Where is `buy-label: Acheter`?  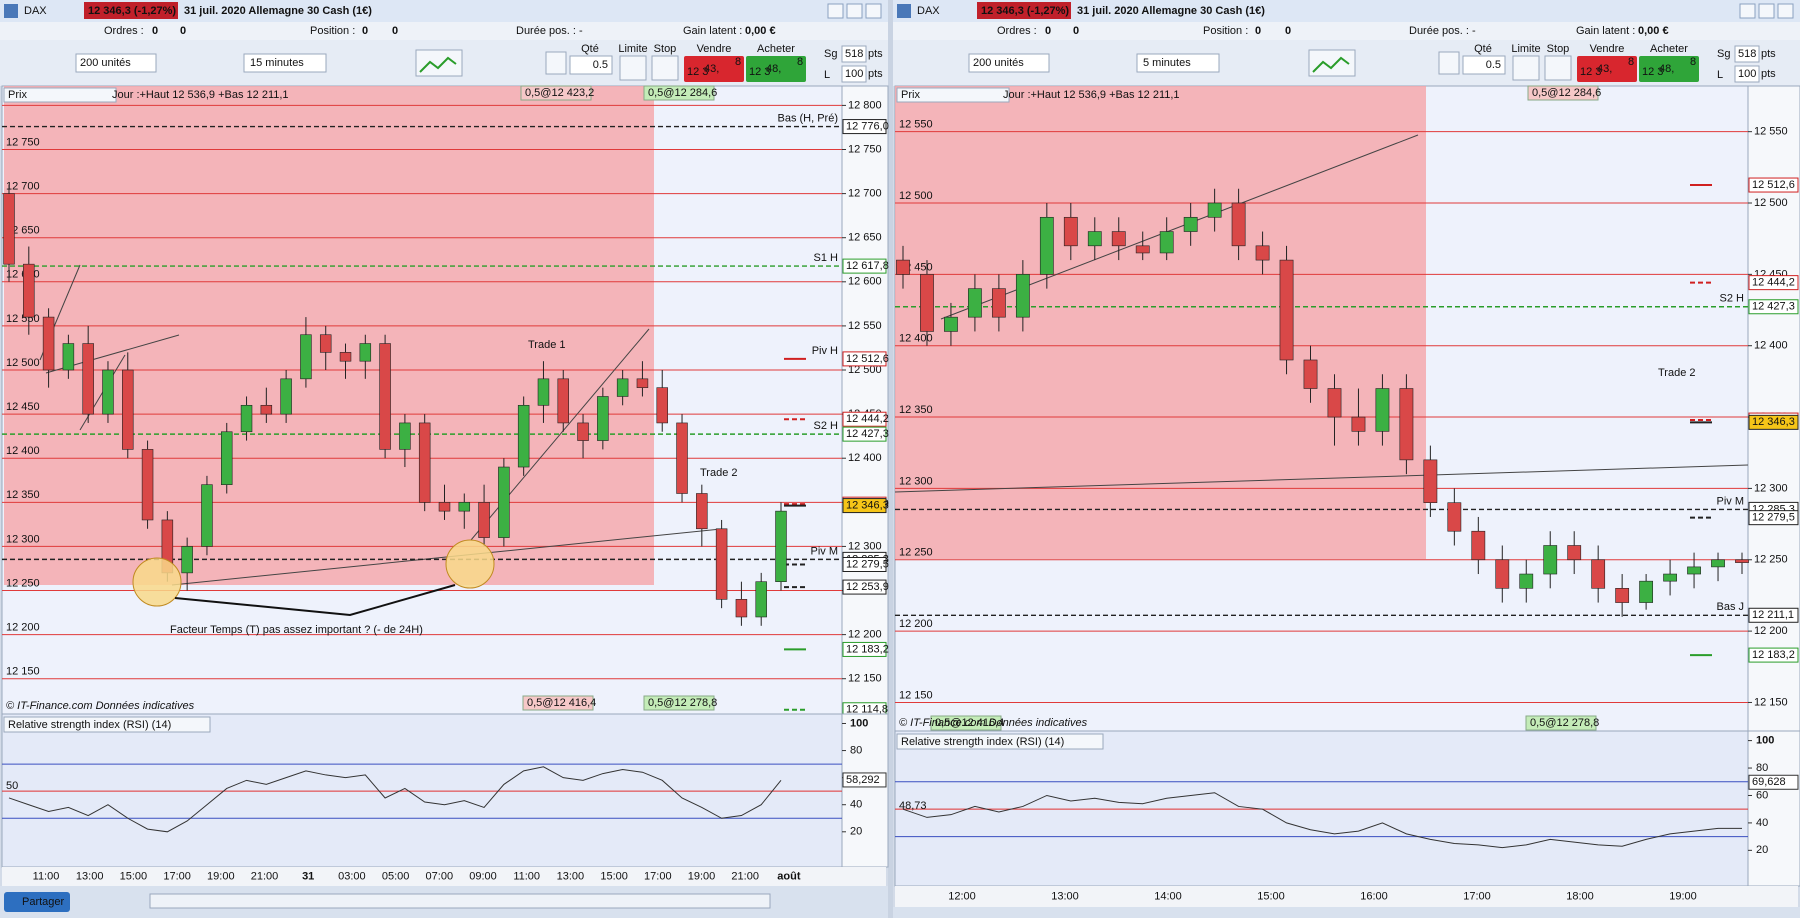
buy-label: Acheter is located at coordinates (776, 49).